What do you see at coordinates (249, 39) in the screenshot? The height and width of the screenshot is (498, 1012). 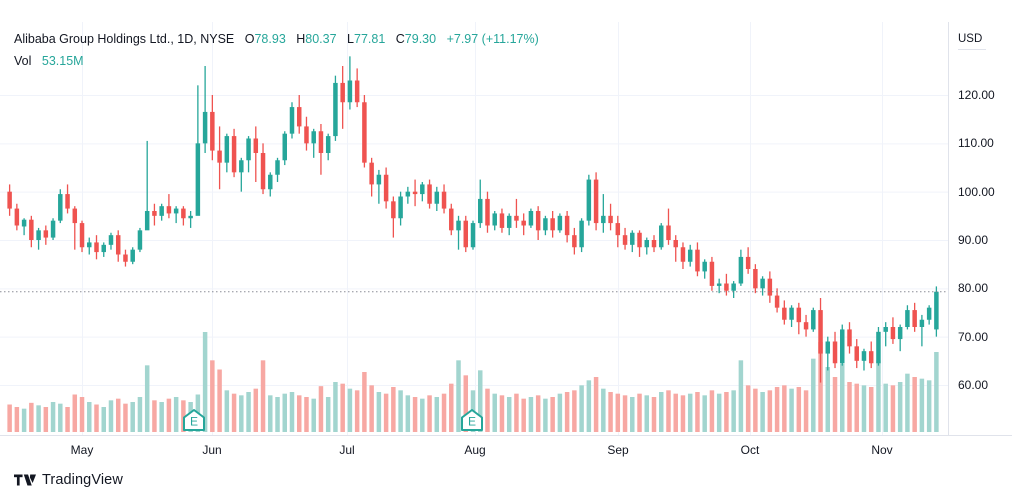 I see `ohlc-open-label: O` at bounding box center [249, 39].